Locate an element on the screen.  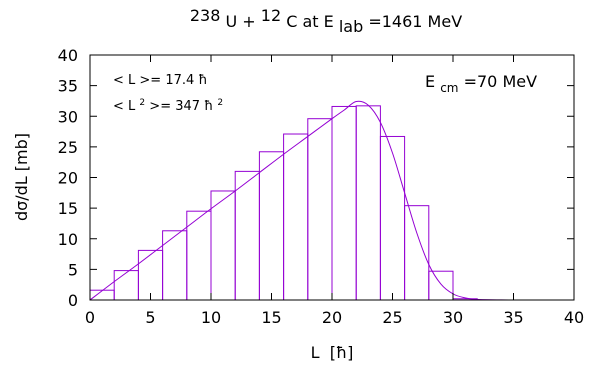
x-axis-label: L [ħ] is located at coordinates (332, 352).